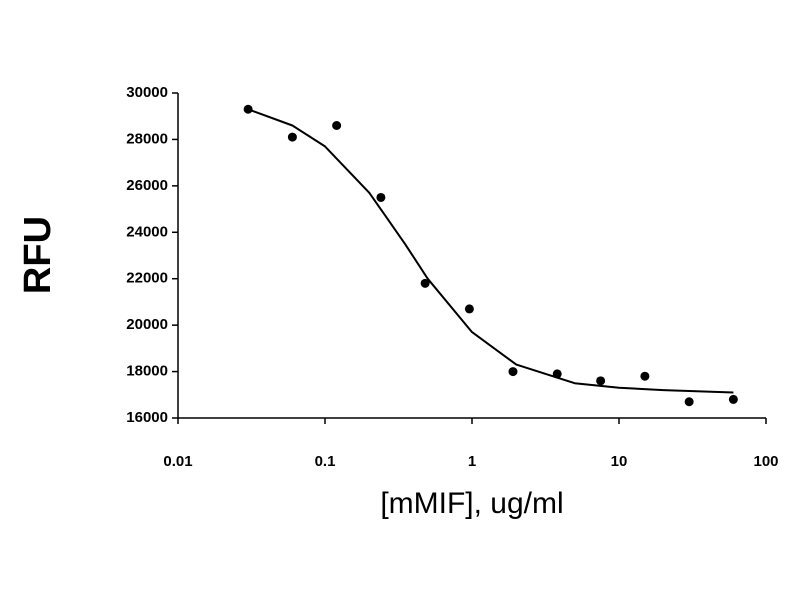 The image size is (800, 600). I want to click on x-tick-label: 0.01, so click(177, 461).